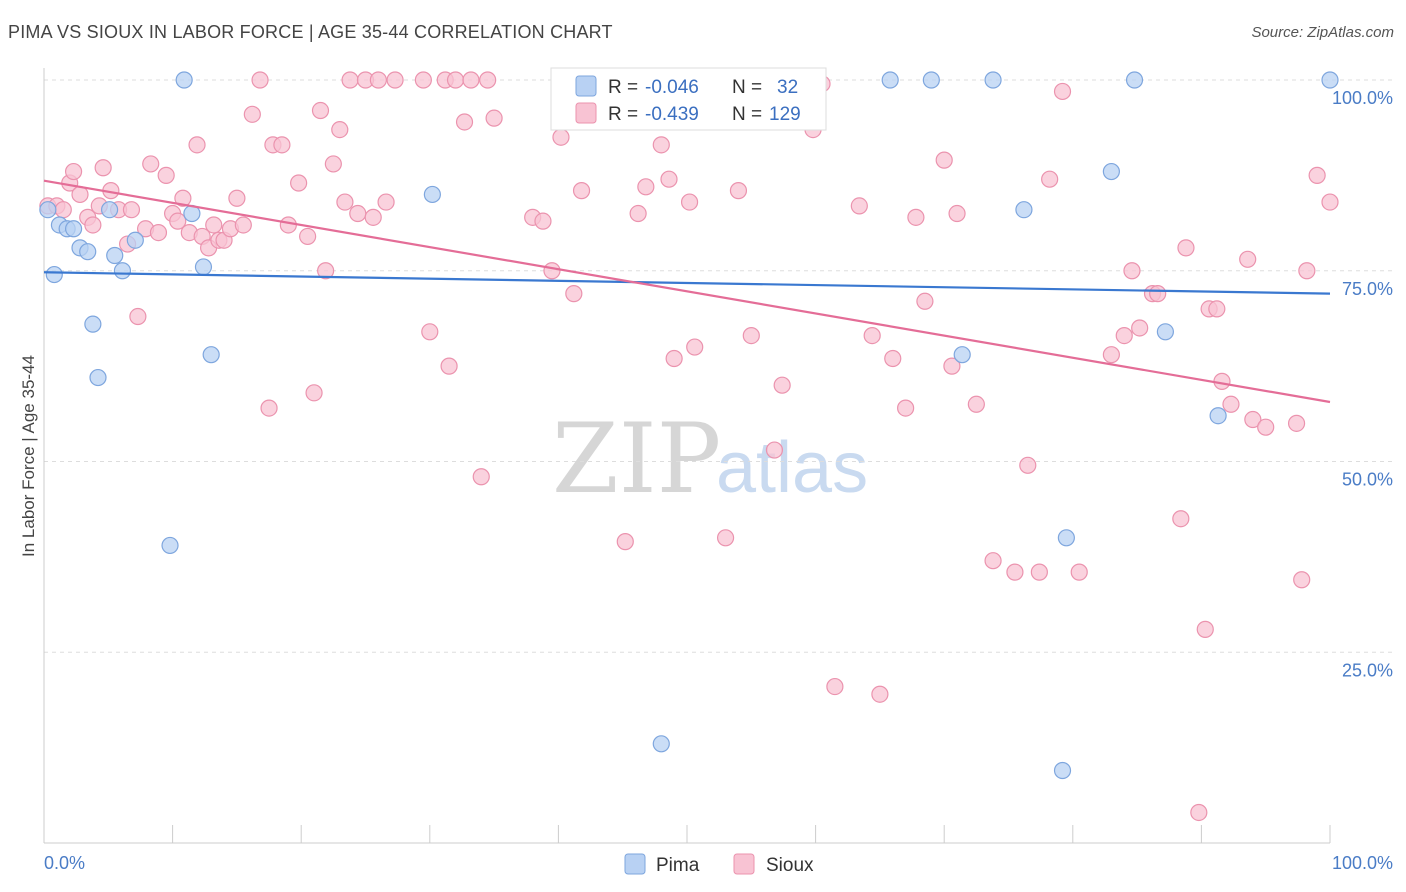 The image size is (1406, 892). What do you see at coordinates (678, 865) in the screenshot?
I see `pima-bottom-label: Pima` at bounding box center [678, 865].